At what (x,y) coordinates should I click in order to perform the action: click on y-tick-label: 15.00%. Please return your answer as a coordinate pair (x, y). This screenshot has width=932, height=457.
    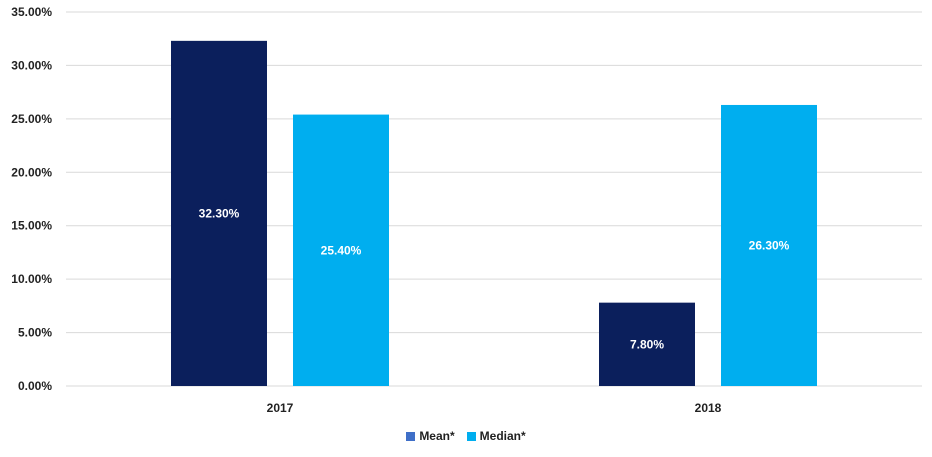
    Looking at the image, I should click on (31, 226).